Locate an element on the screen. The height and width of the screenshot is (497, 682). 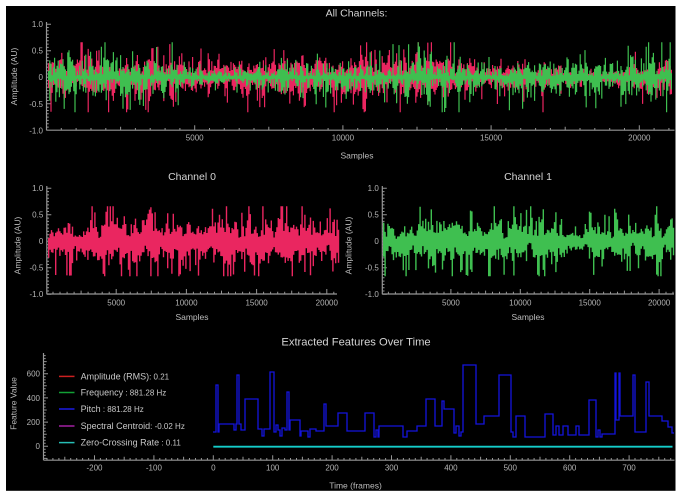
svg-text: -100 is located at coordinates (154, 468).